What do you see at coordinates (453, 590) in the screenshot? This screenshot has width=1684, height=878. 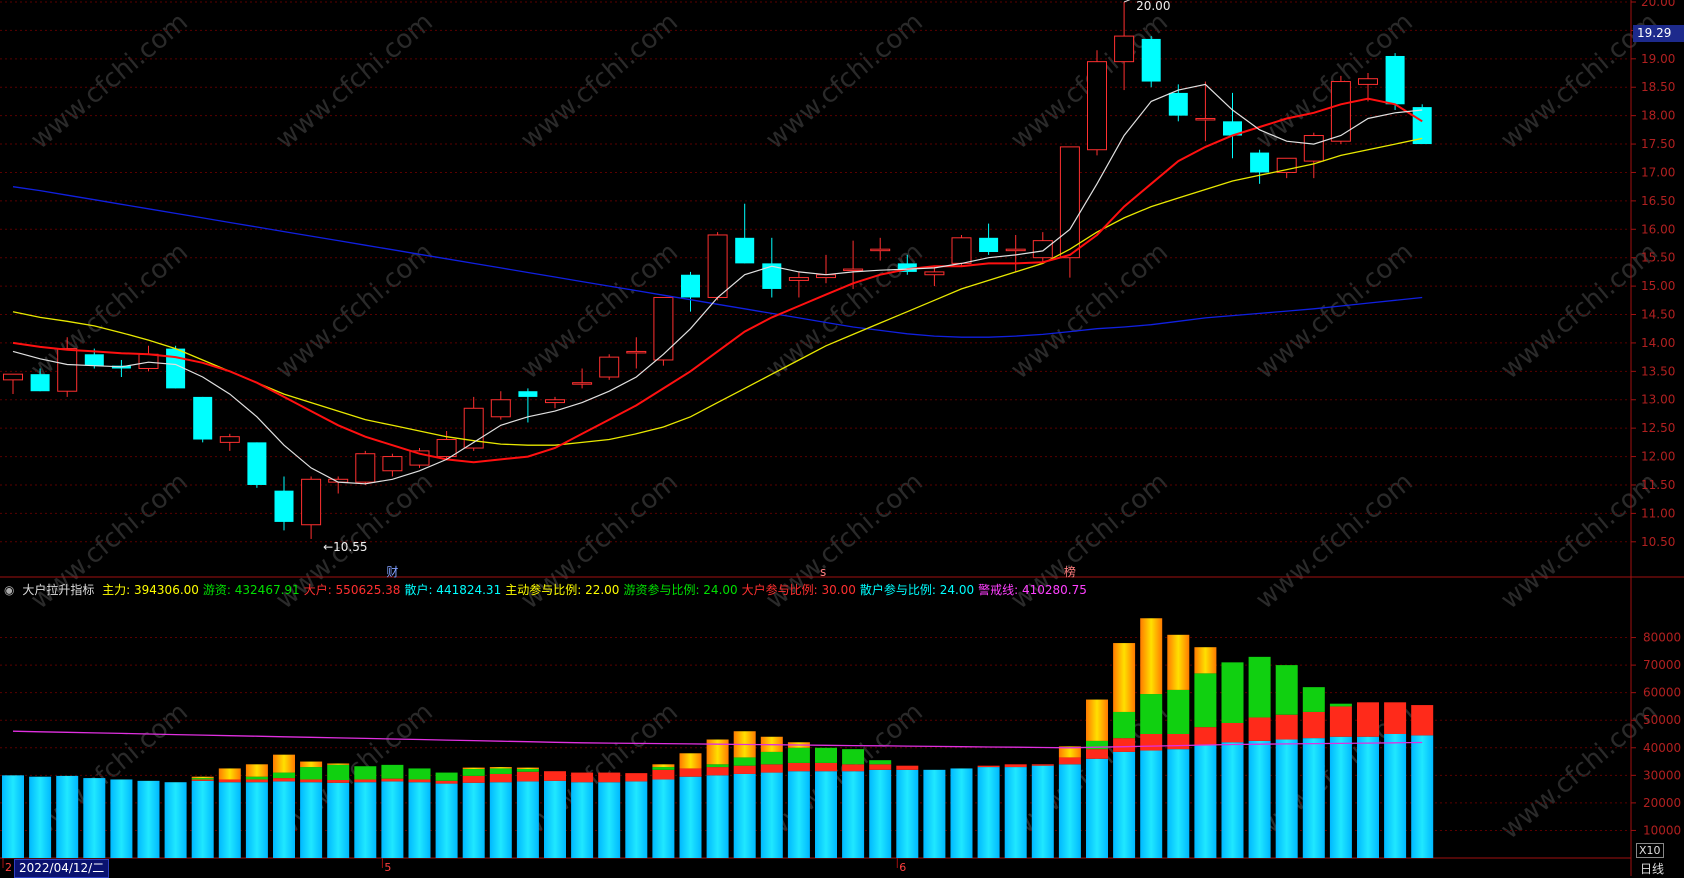 I see `indicator-item: 散户: 441824.31` at bounding box center [453, 590].